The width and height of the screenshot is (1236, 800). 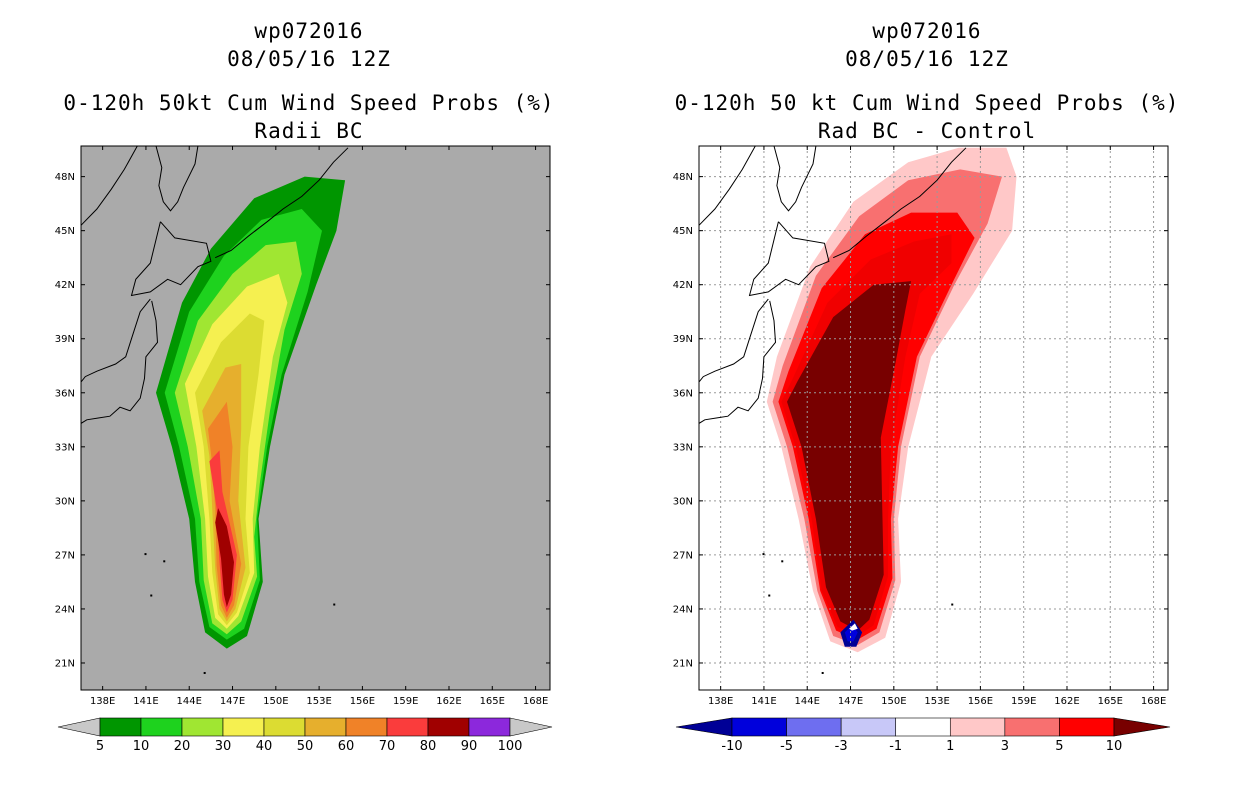 I want to click on y-tick-label: 45N, so click(x=65, y=231).